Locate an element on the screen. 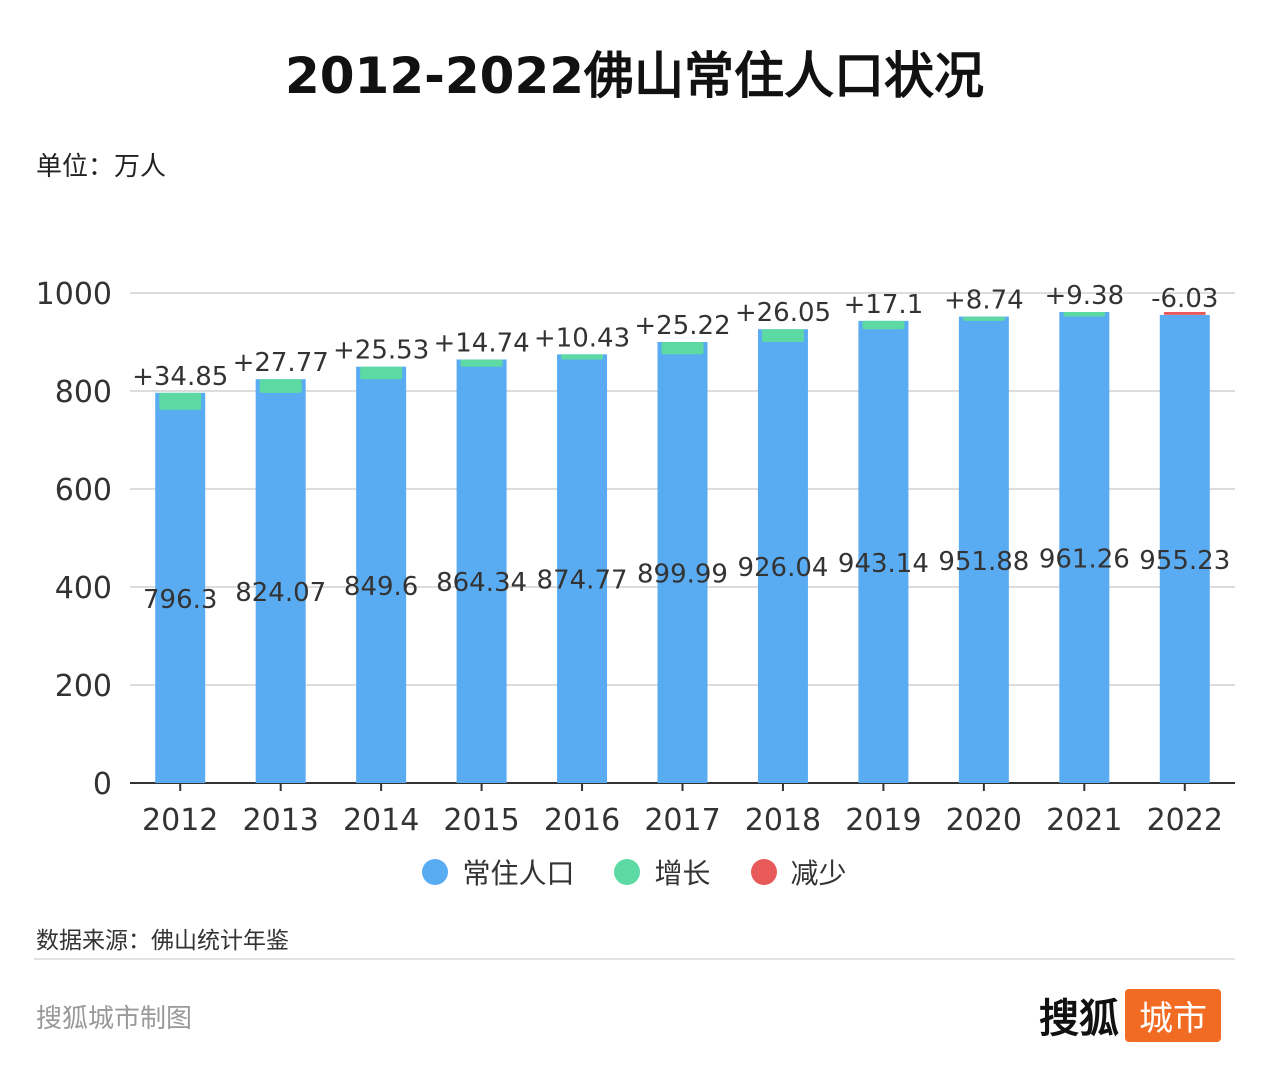  x-tick-label: 2014 is located at coordinates (381, 820).